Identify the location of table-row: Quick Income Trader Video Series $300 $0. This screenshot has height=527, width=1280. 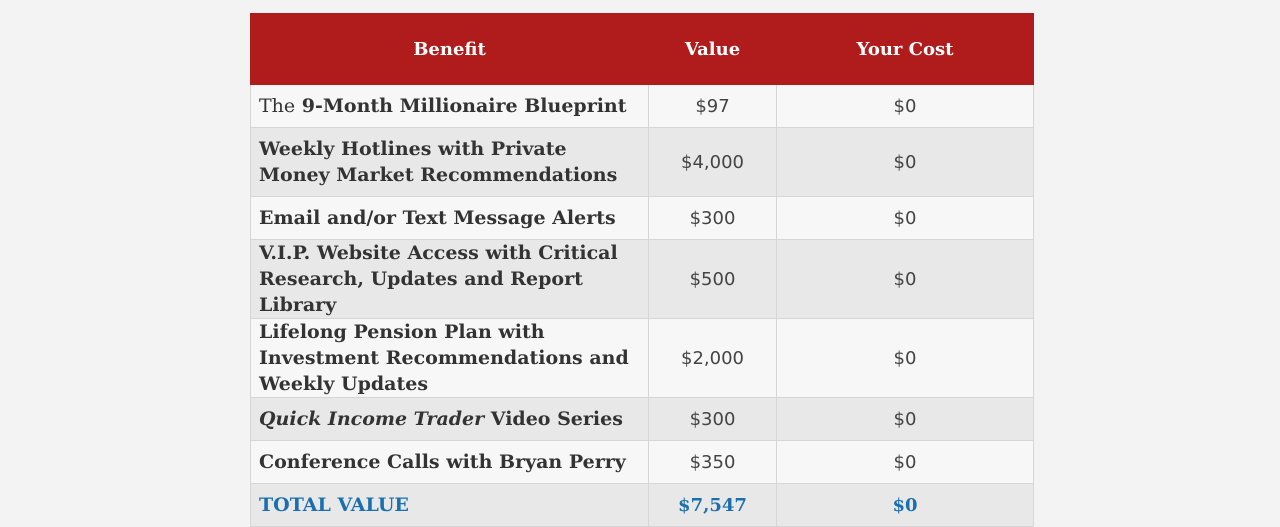
(642, 419).